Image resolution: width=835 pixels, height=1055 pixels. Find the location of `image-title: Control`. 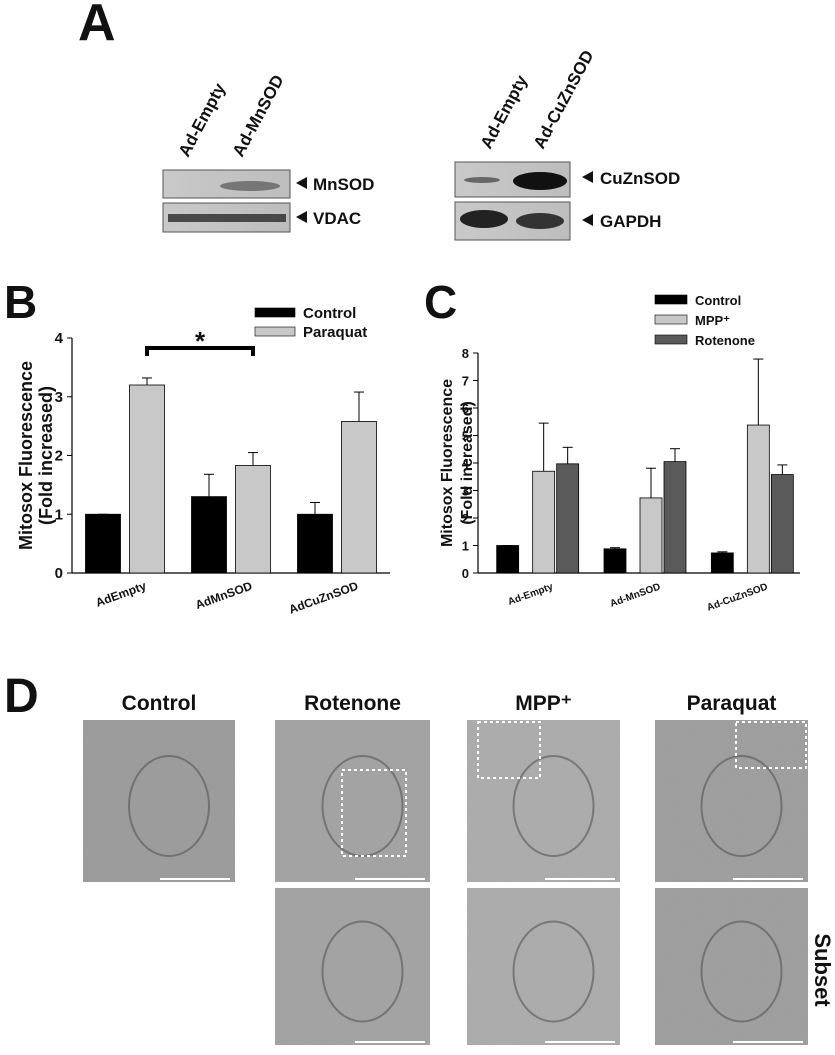

image-title: Control is located at coordinates (159, 703).